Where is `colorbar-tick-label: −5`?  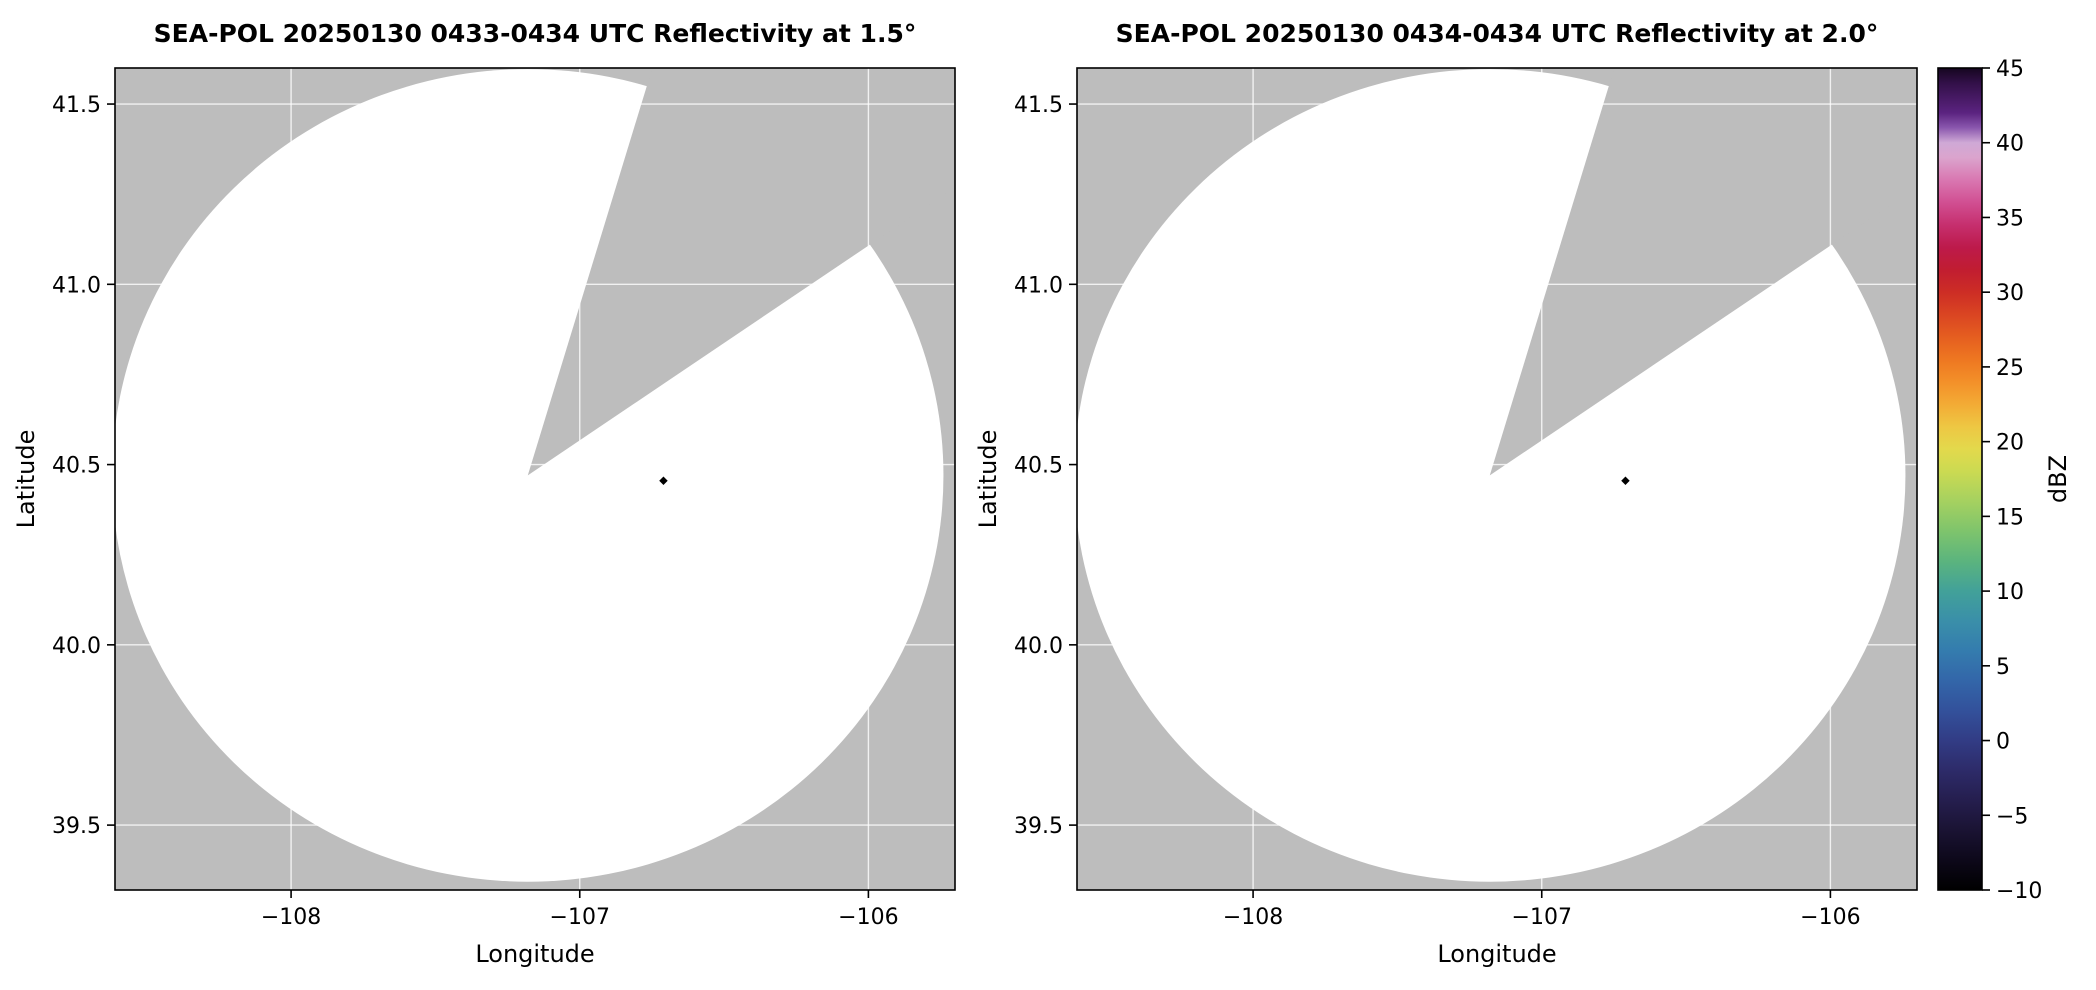
colorbar-tick-label: −5 is located at coordinates (2012, 816).